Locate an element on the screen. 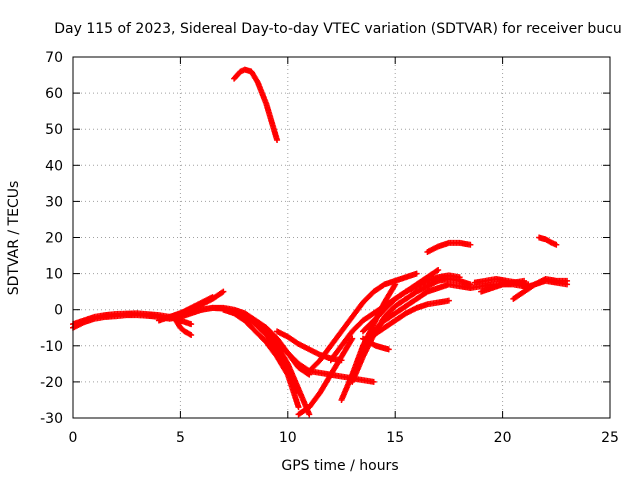  y-tick-label: 20 is located at coordinates (54, 239).